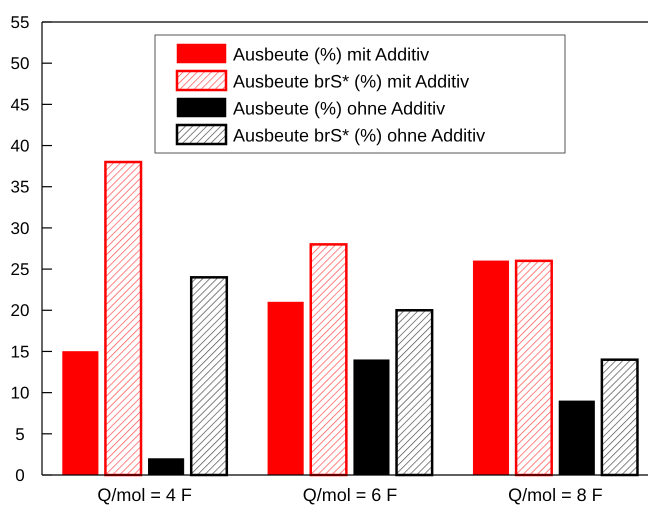  Describe the element at coordinates (20, 434) in the screenshot. I see `y-tick-label: 5` at that location.